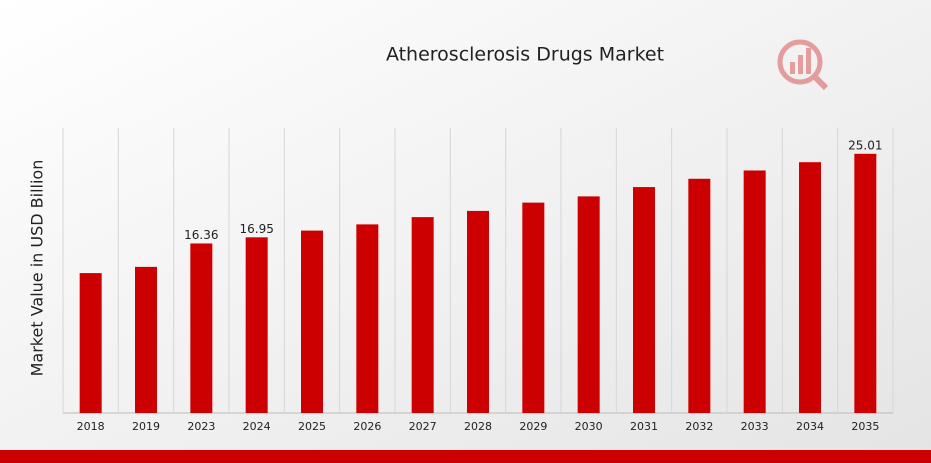 The height and width of the screenshot is (463, 931). What do you see at coordinates (146, 426) in the screenshot?
I see `x-tick-label: 2019` at bounding box center [146, 426].